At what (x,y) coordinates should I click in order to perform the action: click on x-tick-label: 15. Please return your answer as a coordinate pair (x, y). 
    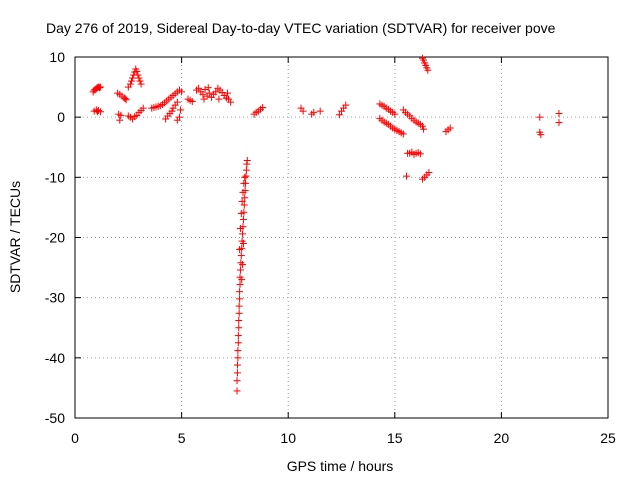
    Looking at the image, I should click on (395, 438).